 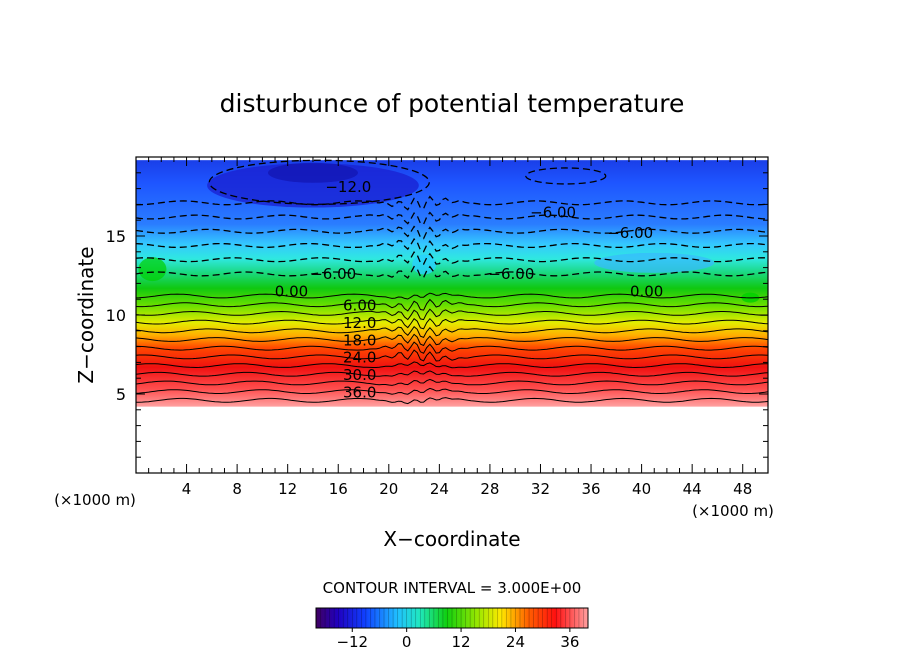 What do you see at coordinates (452, 588) in the screenshot?
I see `contour-interval-label: CONTOUR INTERVAL = 3.000E+00` at bounding box center [452, 588].